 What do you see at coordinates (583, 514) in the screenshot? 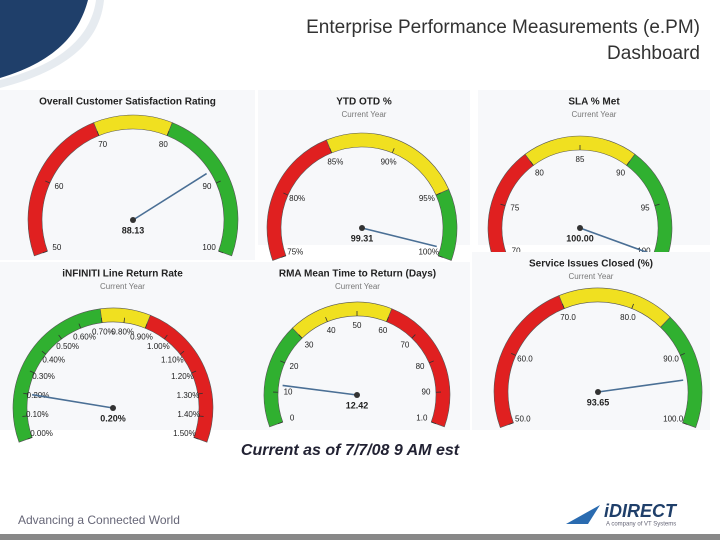
I see `logo-mark` at bounding box center [583, 514].